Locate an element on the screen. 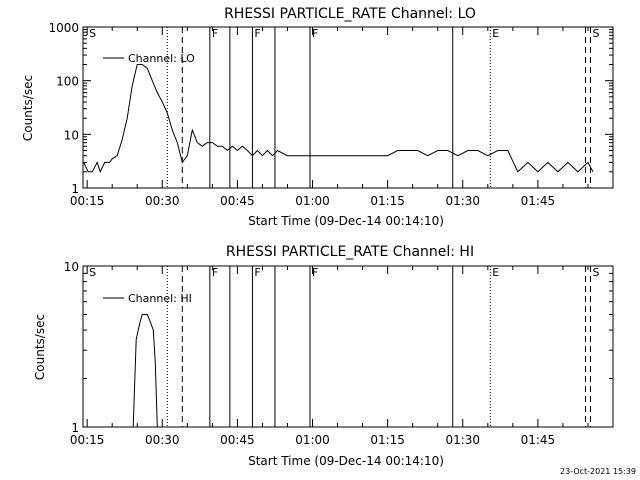 This screenshot has height=480, width=640. footer-timestamp: 23-Oct-2021 15:39 is located at coordinates (598, 471).